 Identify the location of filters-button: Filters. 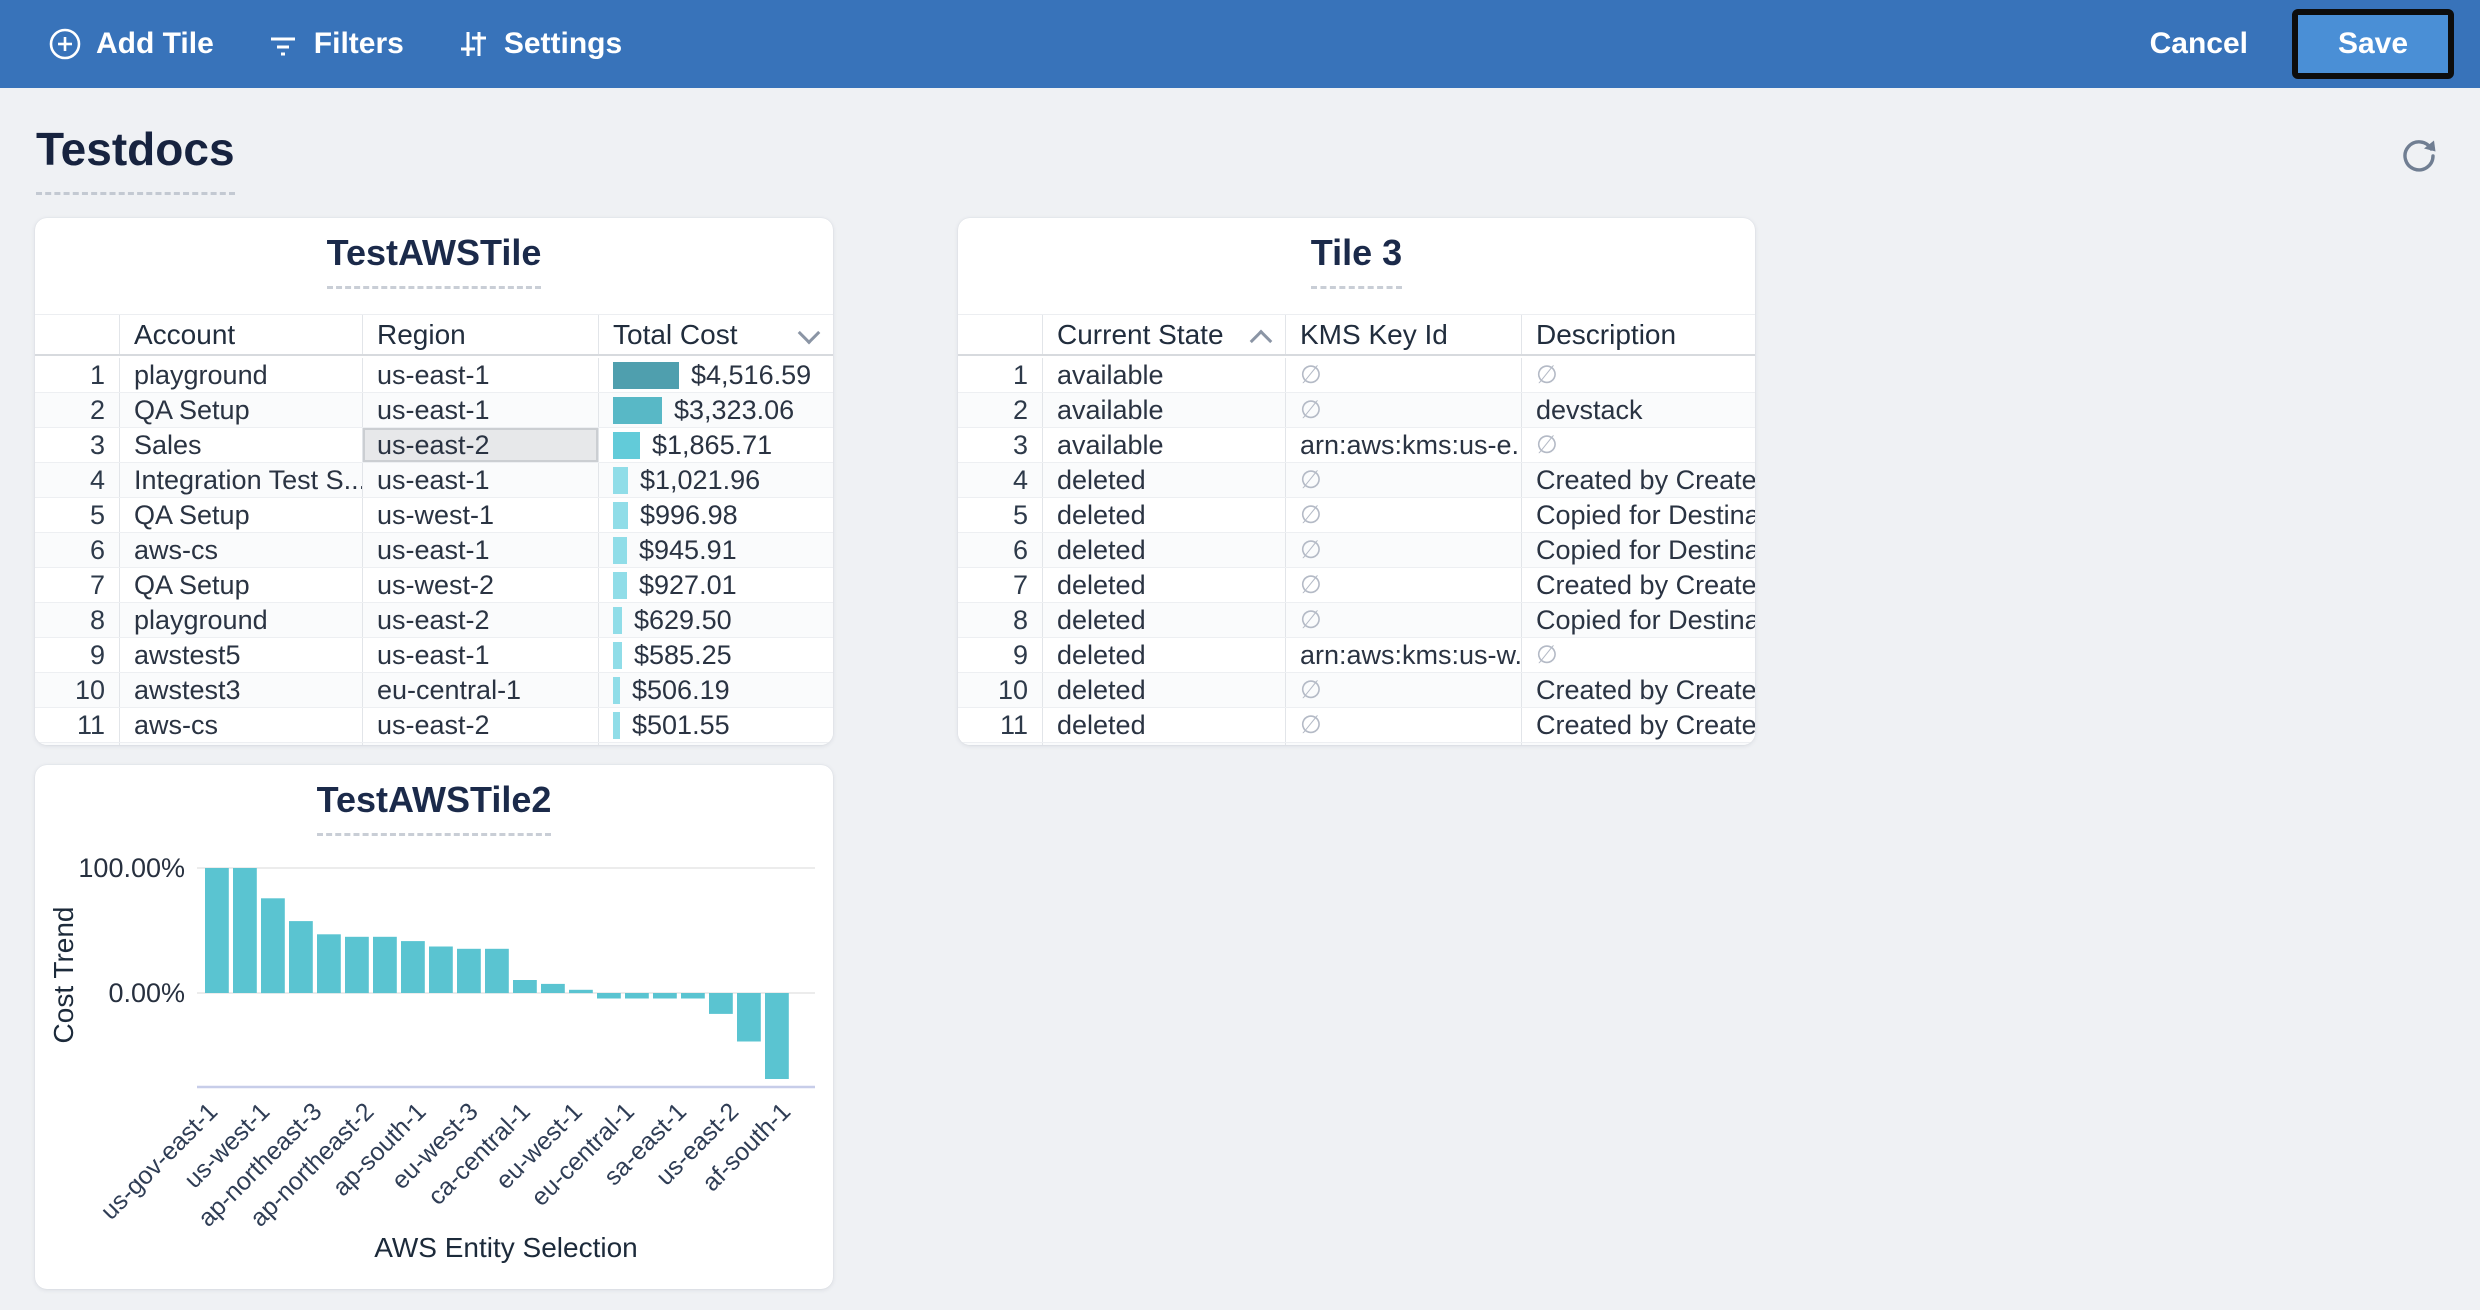
(335, 44).